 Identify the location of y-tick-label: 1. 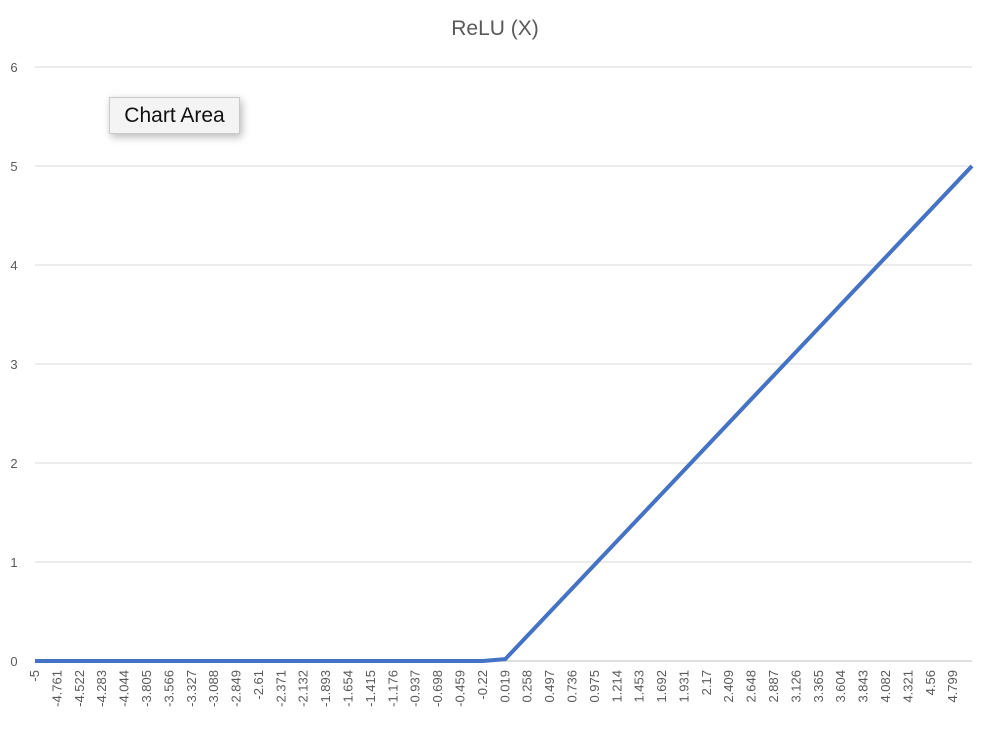
(13, 562).